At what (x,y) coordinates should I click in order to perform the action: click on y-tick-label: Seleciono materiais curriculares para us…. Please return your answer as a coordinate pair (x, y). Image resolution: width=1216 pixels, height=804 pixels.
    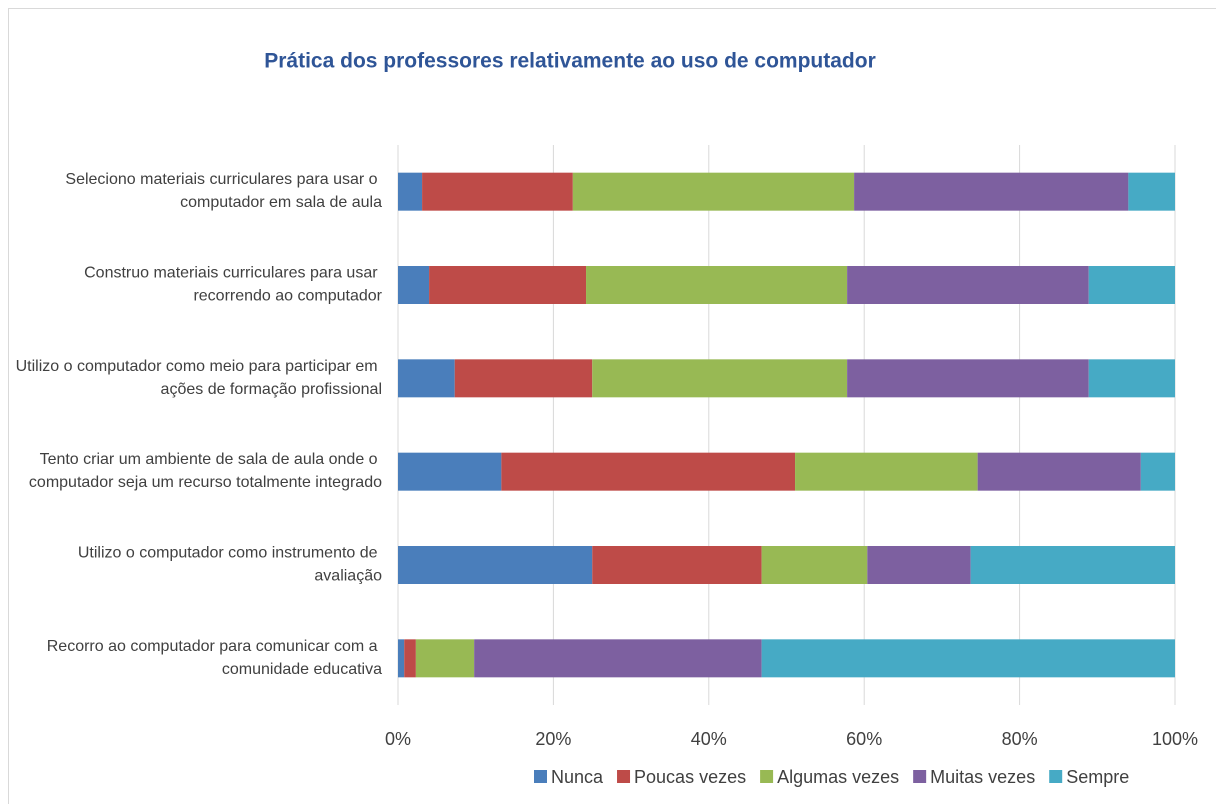
    Looking at the image, I should click on (223, 191).